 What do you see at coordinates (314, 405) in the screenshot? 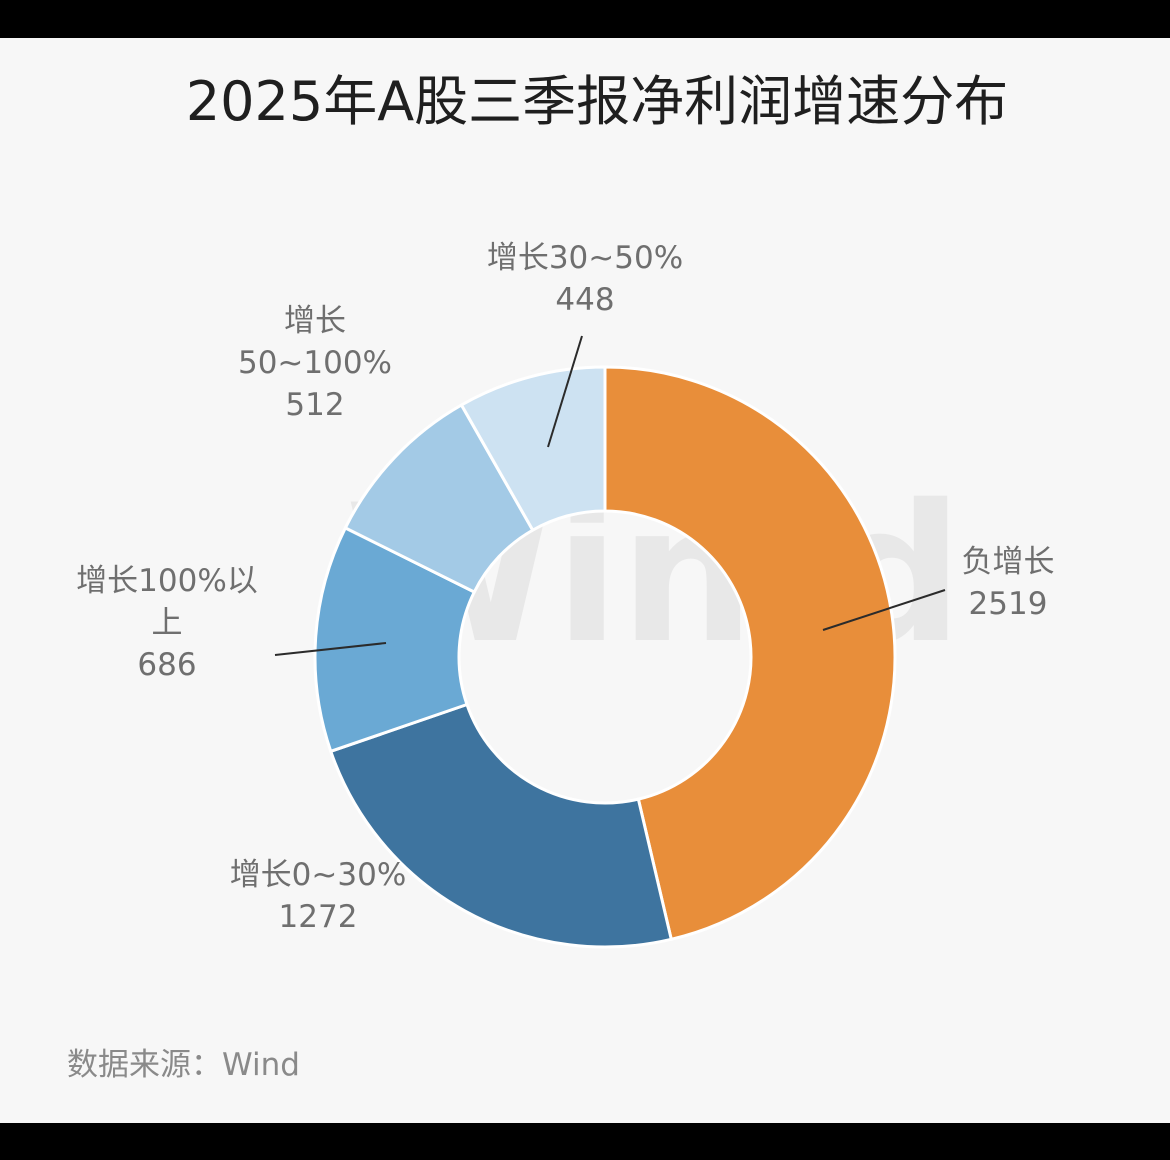
I see `slice-value-label: 512` at bounding box center [314, 405].